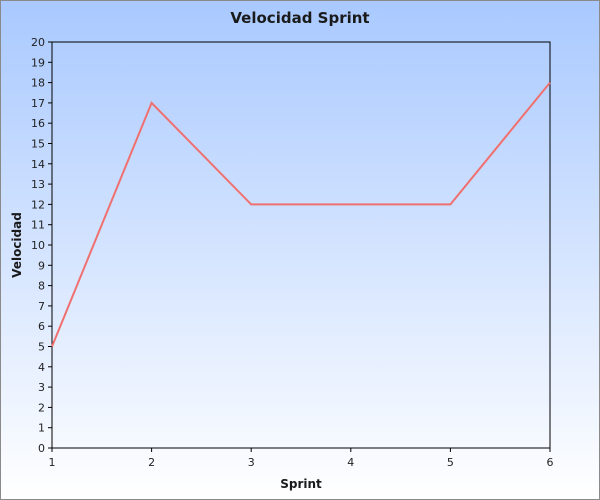  What do you see at coordinates (251, 462) in the screenshot?
I see `x-tick-label: 3` at bounding box center [251, 462].